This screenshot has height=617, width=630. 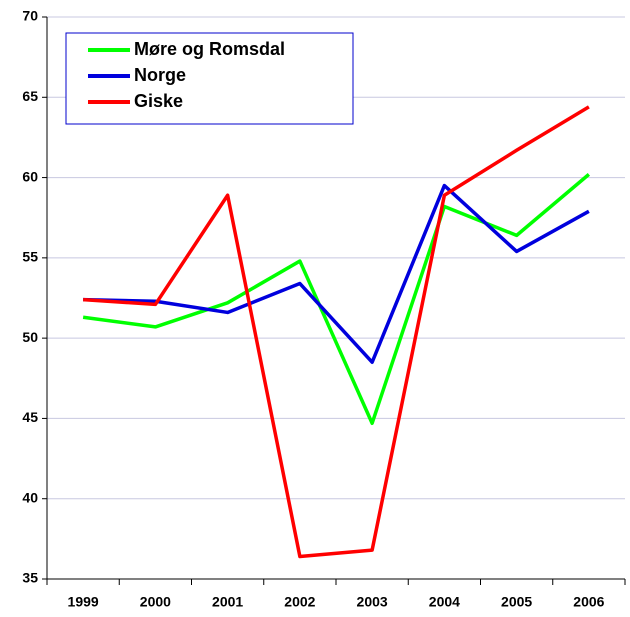 What do you see at coordinates (372, 602) in the screenshot?
I see `x-tick-label: 2003` at bounding box center [372, 602].